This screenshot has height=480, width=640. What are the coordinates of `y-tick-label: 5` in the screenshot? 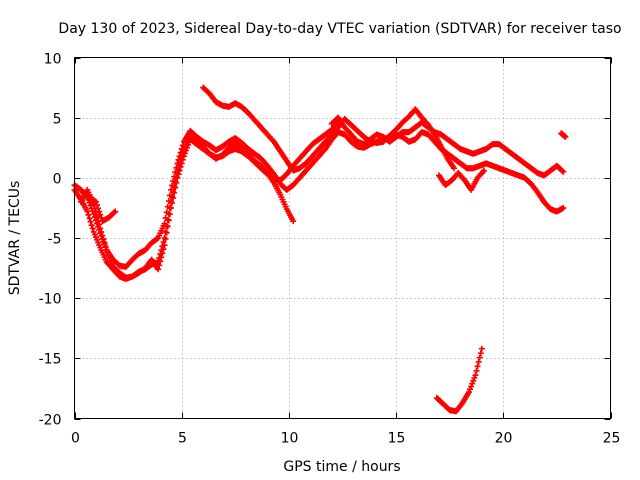 It's located at (57, 120).